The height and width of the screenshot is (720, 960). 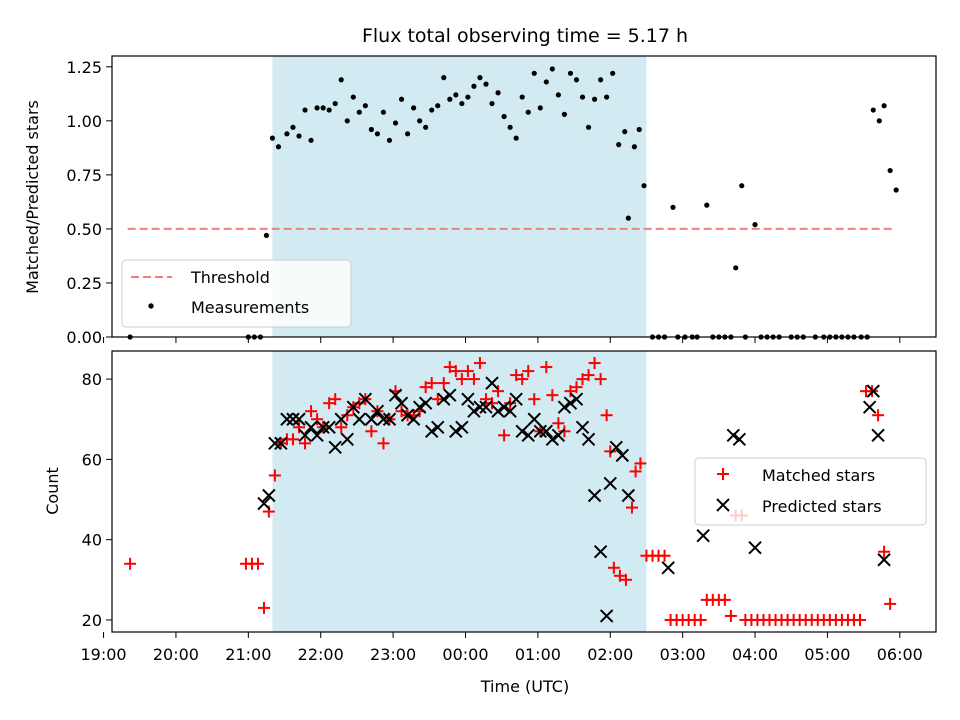 I want to click on y-tick-label: 1.25, so click(x=84, y=67).